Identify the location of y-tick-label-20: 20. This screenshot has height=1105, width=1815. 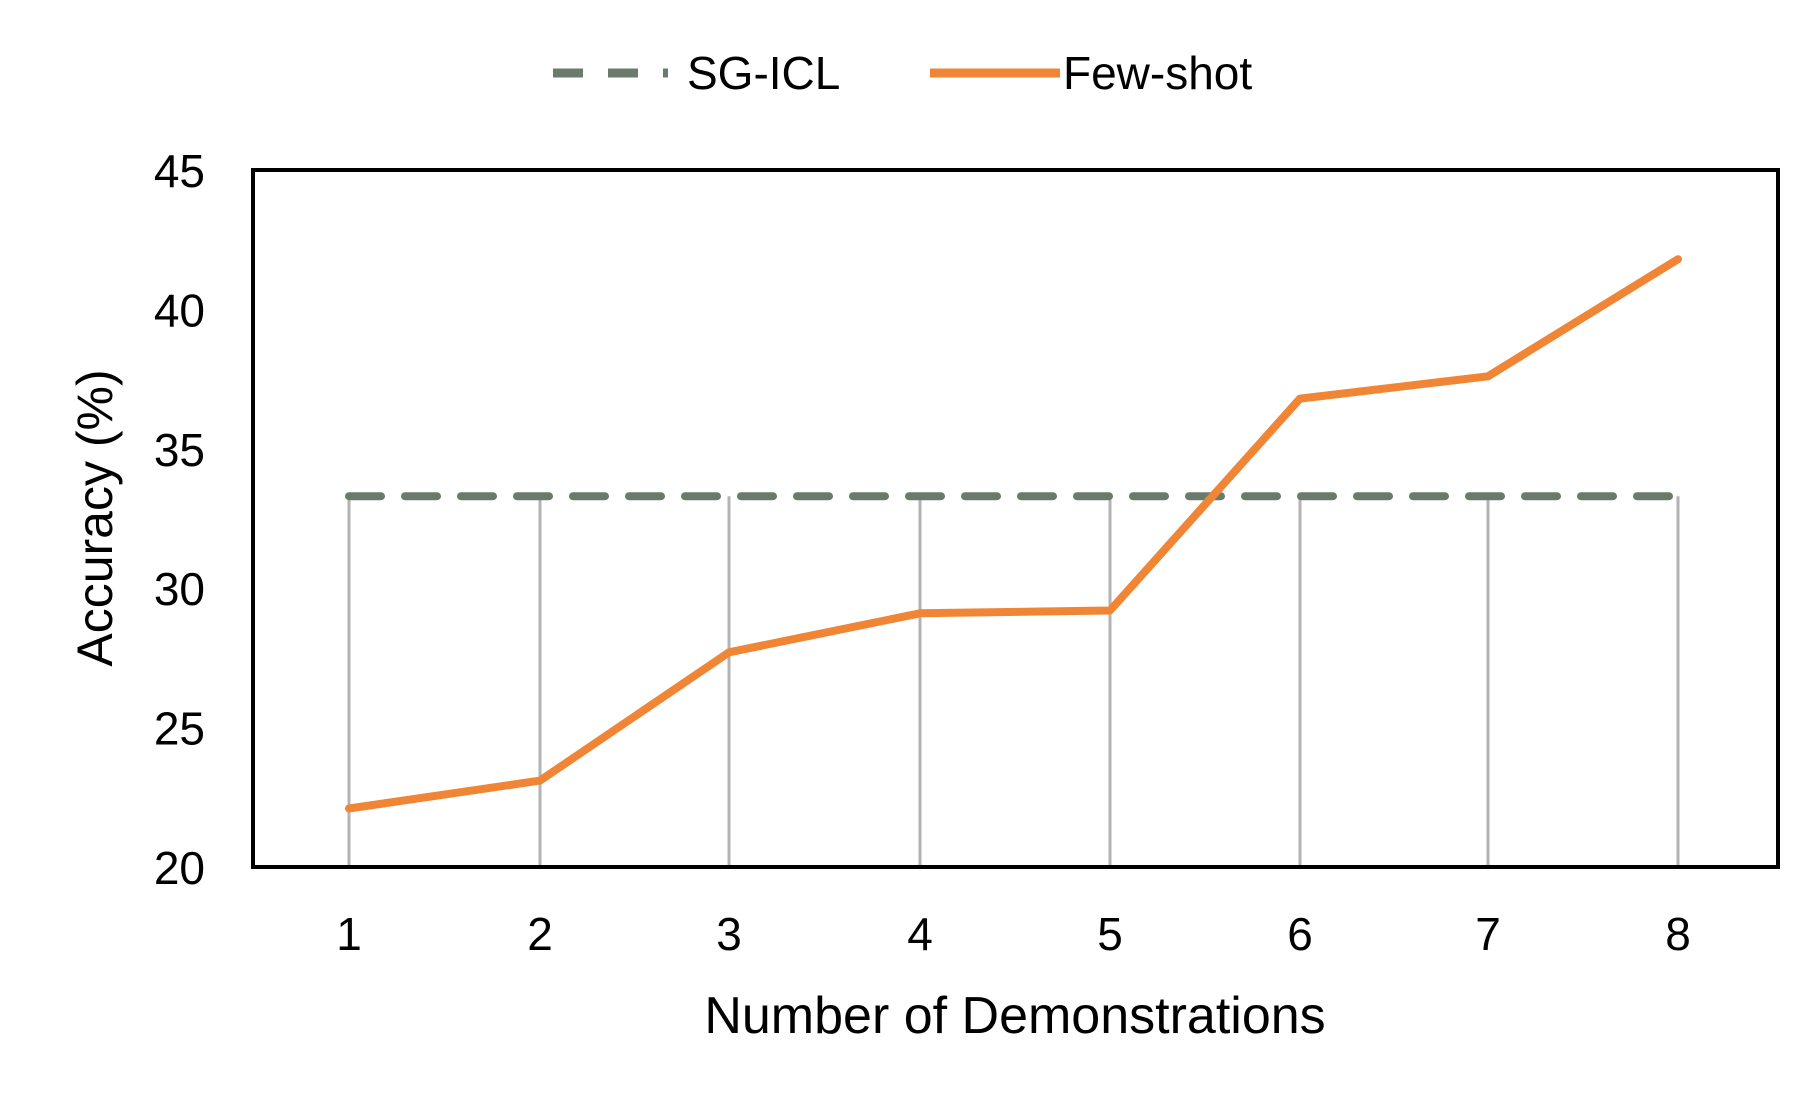
(179, 868).